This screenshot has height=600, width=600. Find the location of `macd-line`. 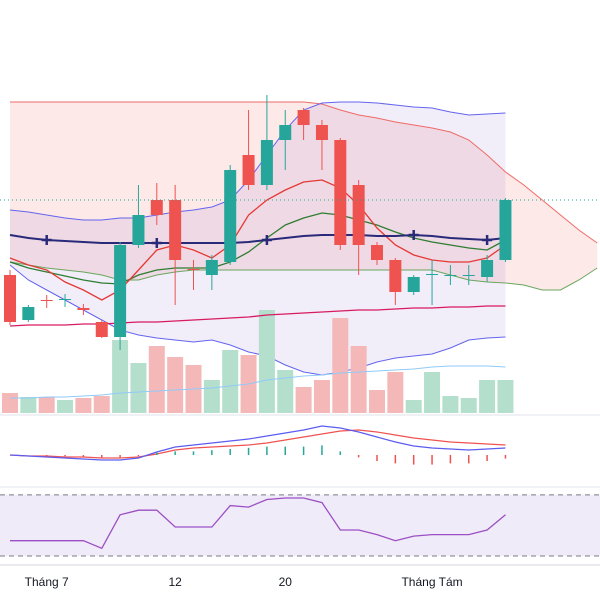

macd-line is located at coordinates (257, 443).